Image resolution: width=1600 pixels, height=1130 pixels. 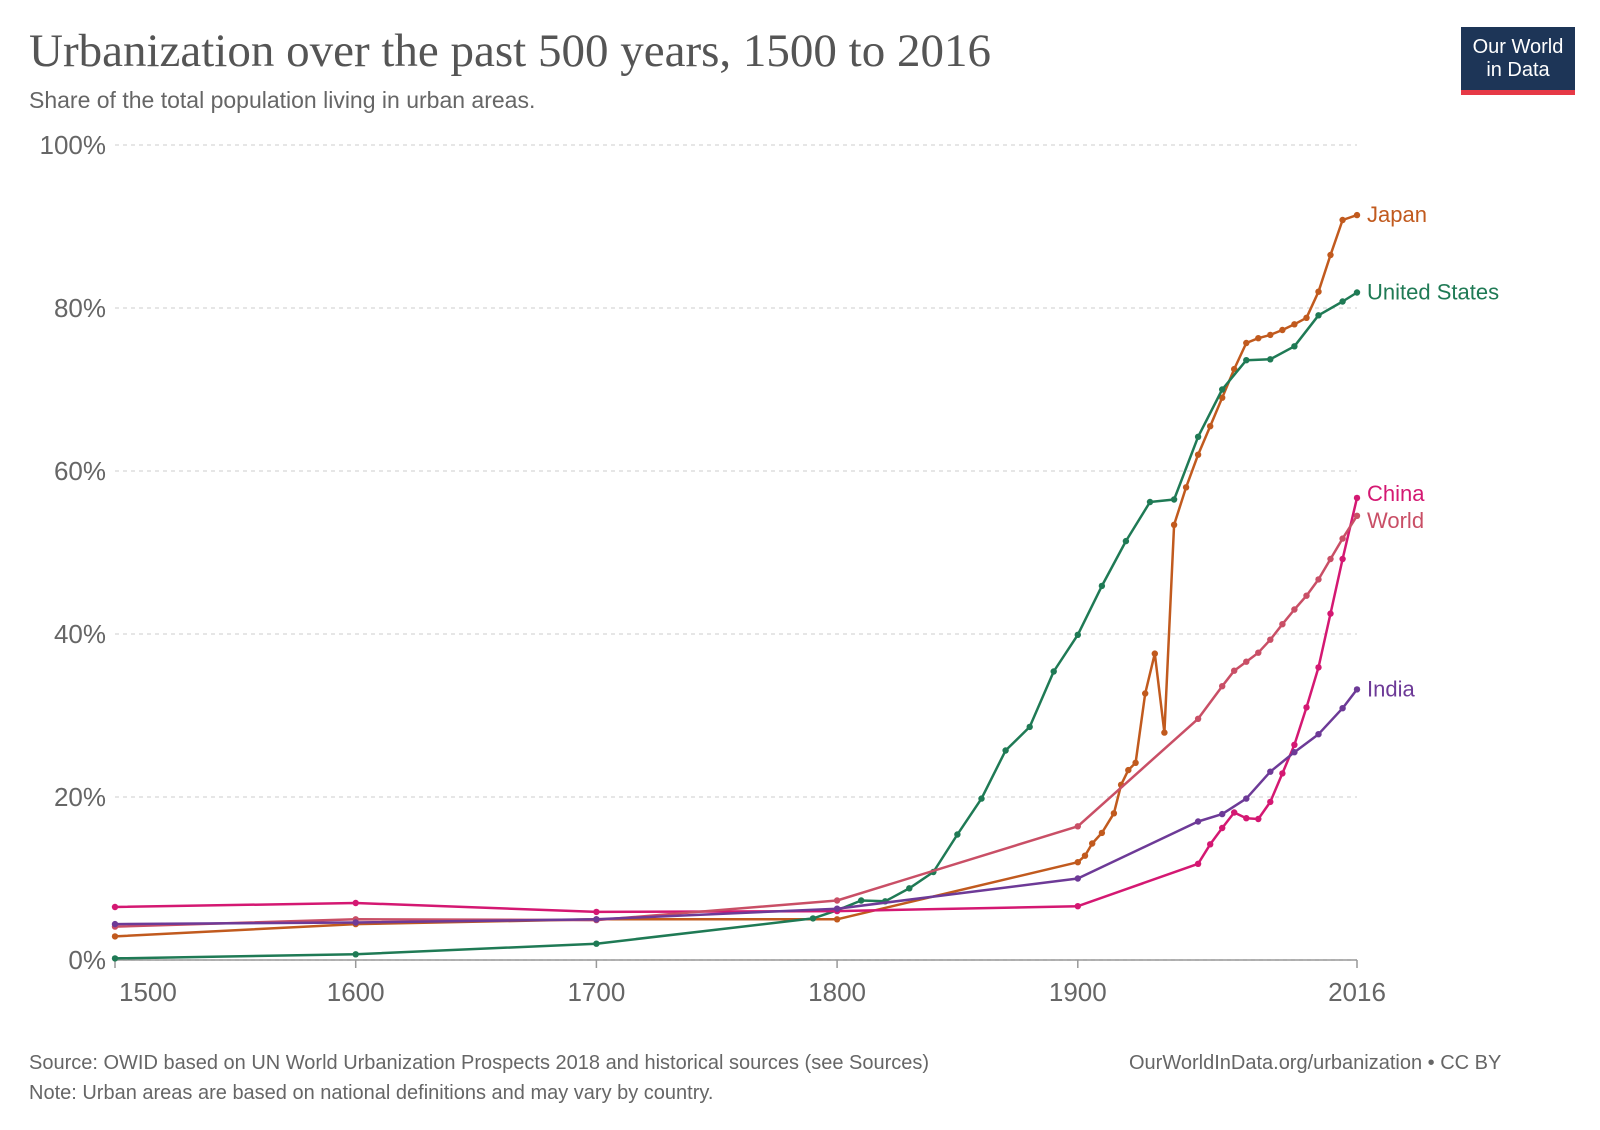 I want to click on owid-logo: Our World in Data, so click(x=1518, y=61).